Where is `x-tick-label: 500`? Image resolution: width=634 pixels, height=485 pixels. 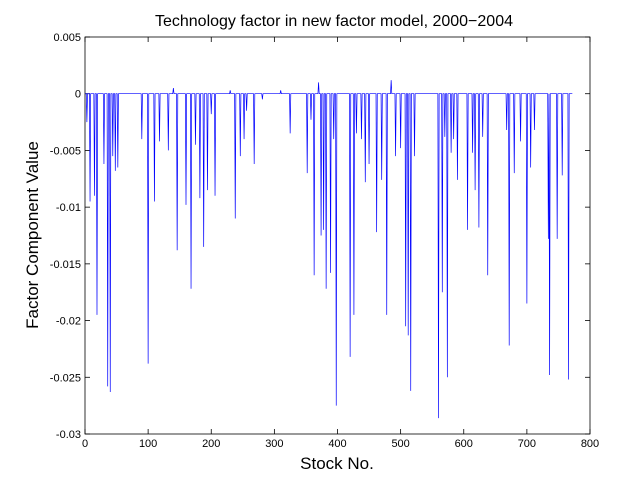 x-tick-label: 500 is located at coordinates (400, 444).